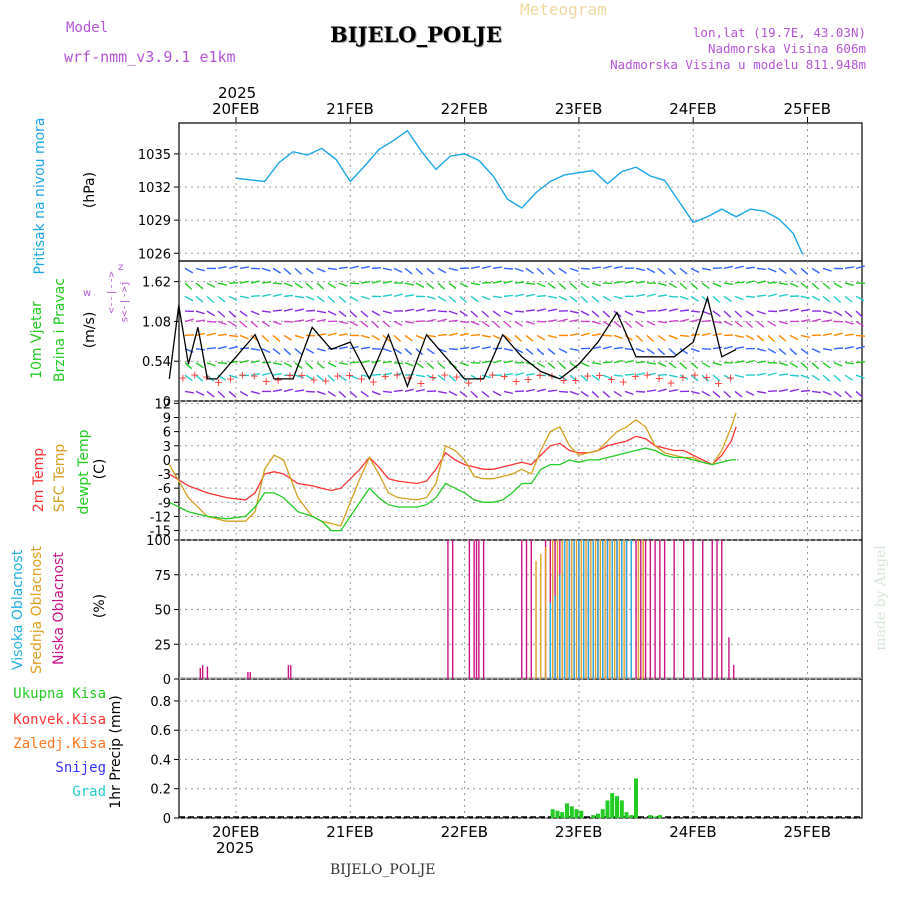  I want to click on wind-dir-w: w, so click(87, 293).